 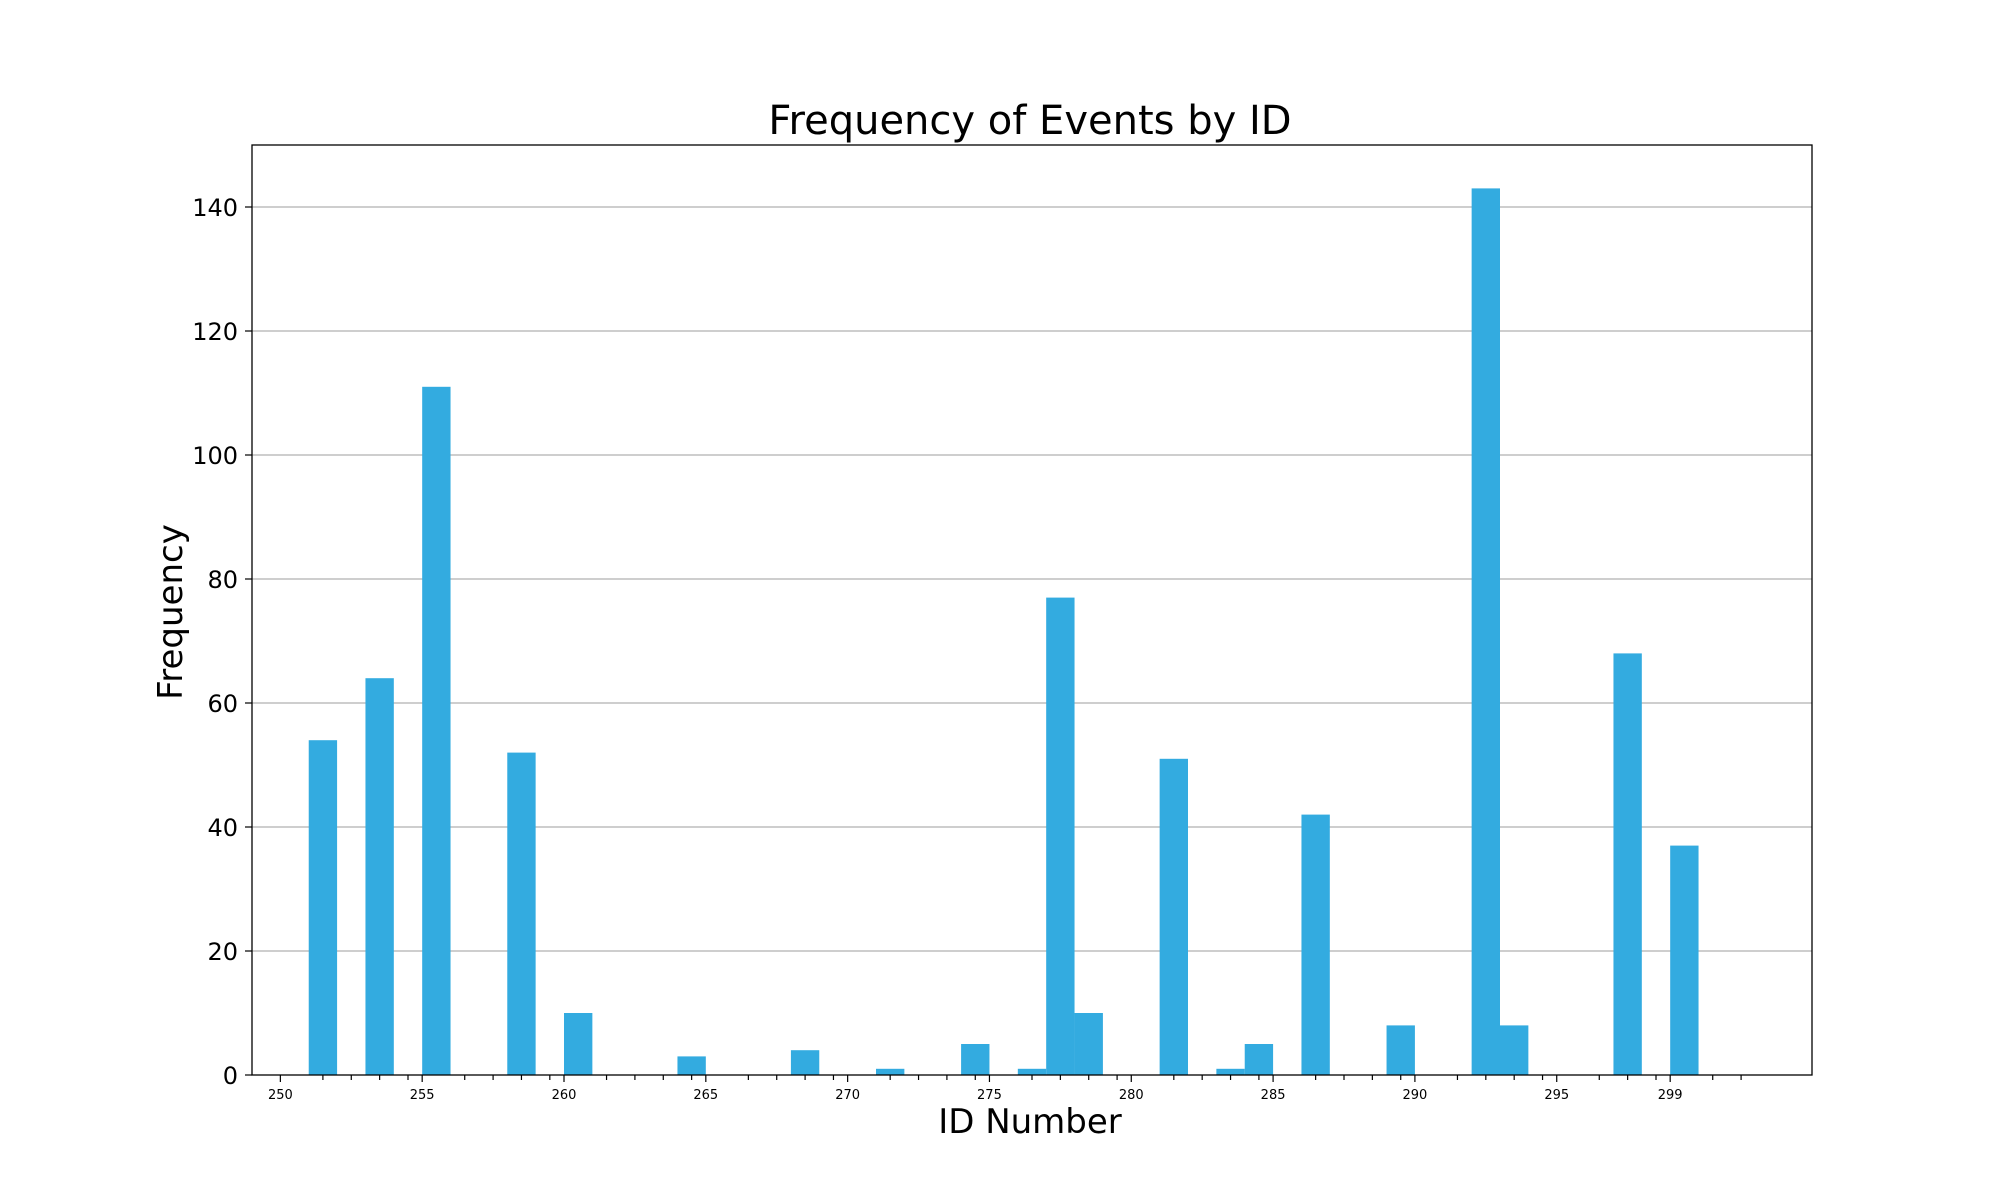 What do you see at coordinates (1414, 1095) in the screenshot?
I see `x-tick-label: 290` at bounding box center [1414, 1095].